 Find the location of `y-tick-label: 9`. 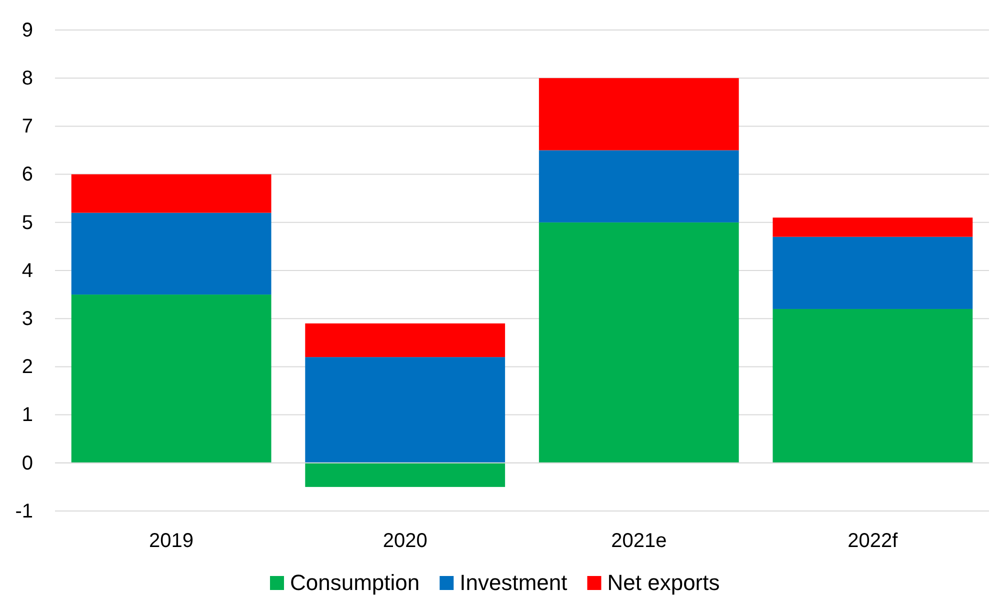

y-tick-label: 9 is located at coordinates (27, 30).